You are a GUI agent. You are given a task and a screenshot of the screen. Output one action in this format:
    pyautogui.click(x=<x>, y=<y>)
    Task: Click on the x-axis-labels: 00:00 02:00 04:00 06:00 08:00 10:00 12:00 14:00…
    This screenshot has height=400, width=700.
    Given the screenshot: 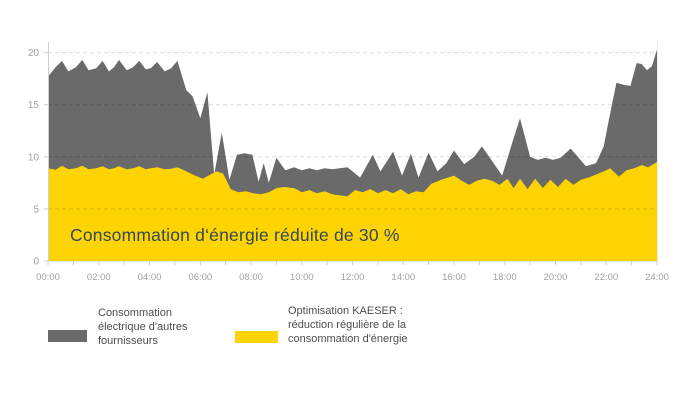 What is the action you would take?
    pyautogui.click(x=352, y=277)
    